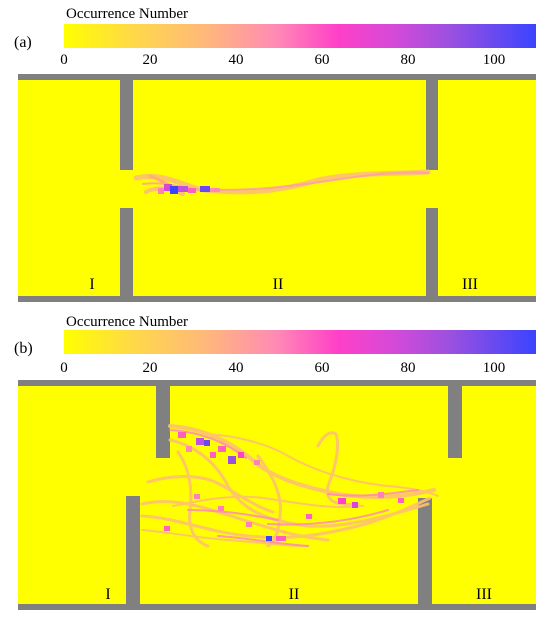  What do you see at coordinates (23, 348) in the screenshot?
I see `panel-label: (b)` at bounding box center [23, 348].